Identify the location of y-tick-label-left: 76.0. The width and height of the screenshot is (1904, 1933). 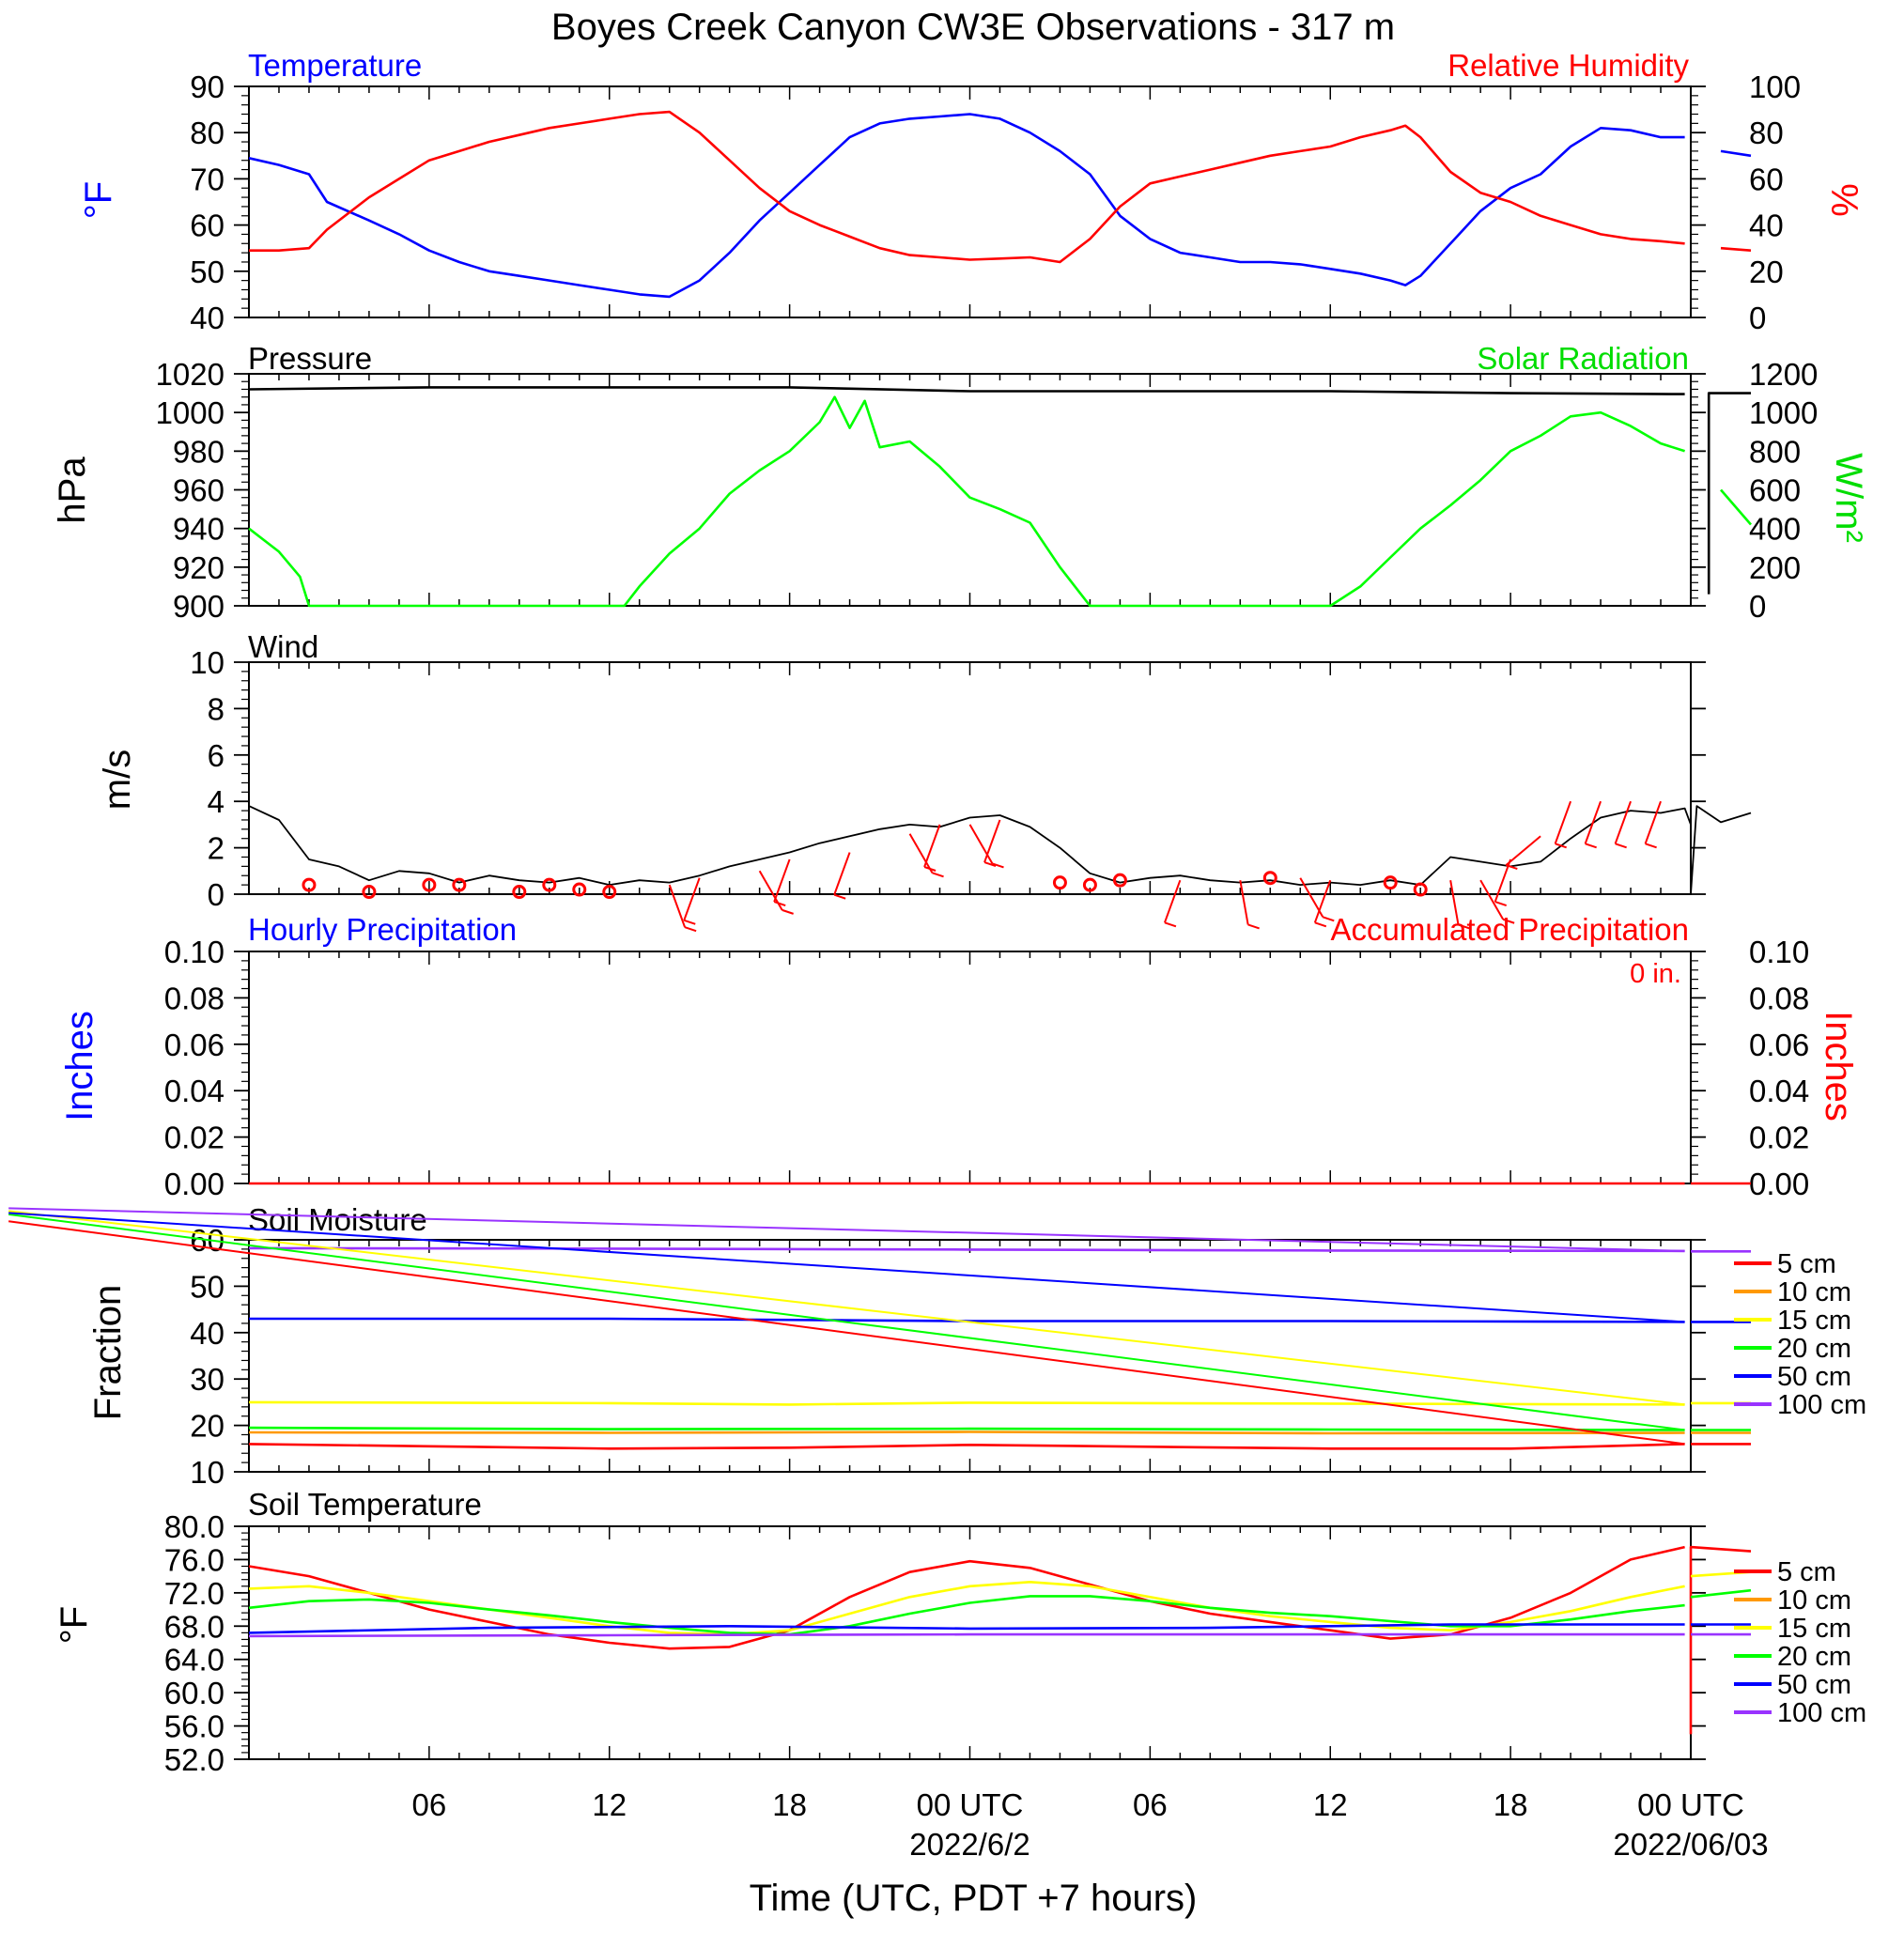
(194, 1560).